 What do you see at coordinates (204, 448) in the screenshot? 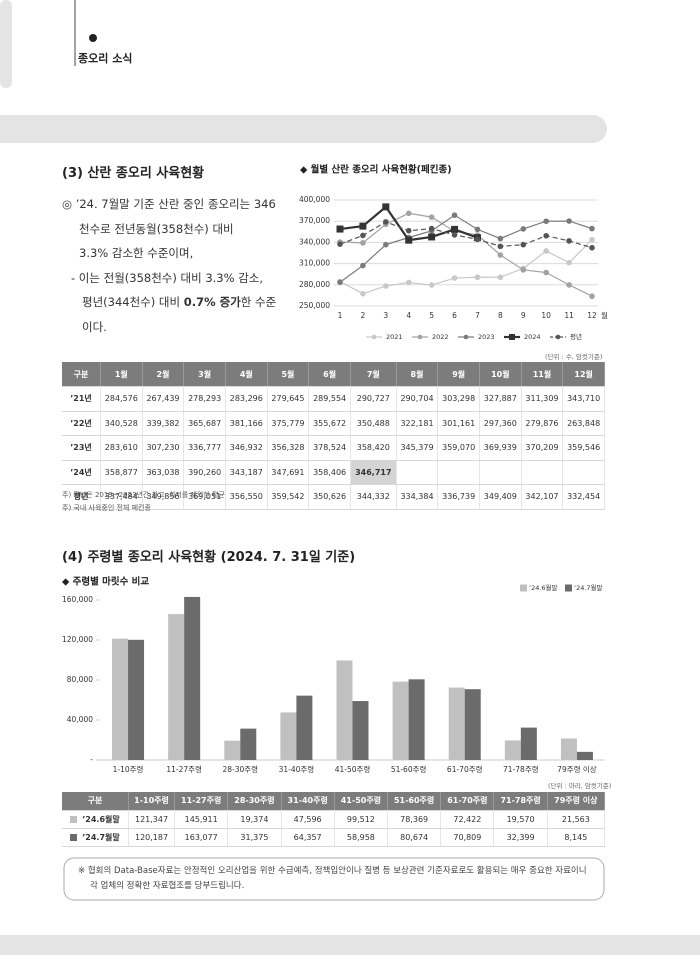
I see `table-cell: 336,777` at bounding box center [204, 448].